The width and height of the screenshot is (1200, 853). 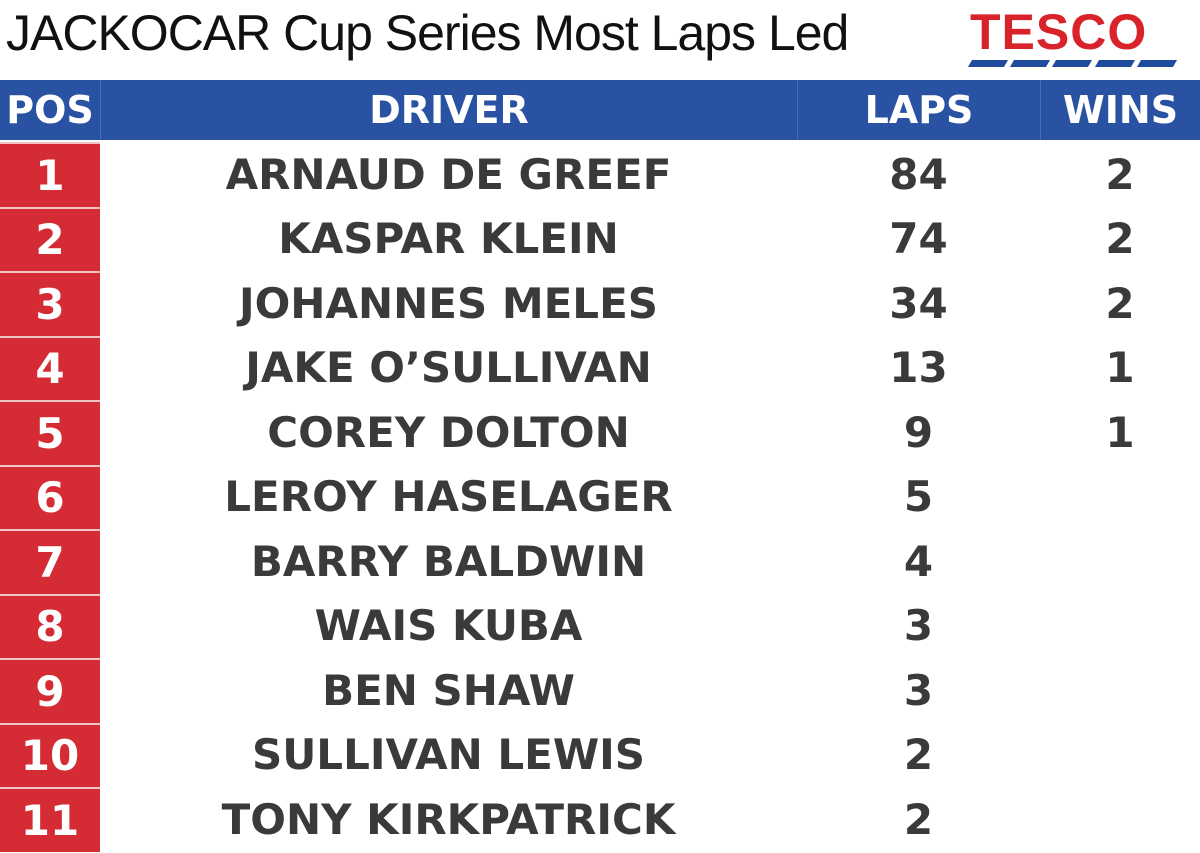 I want to click on table-row: 3 JOHANNES MELES 34 2, so click(x=600, y=303).